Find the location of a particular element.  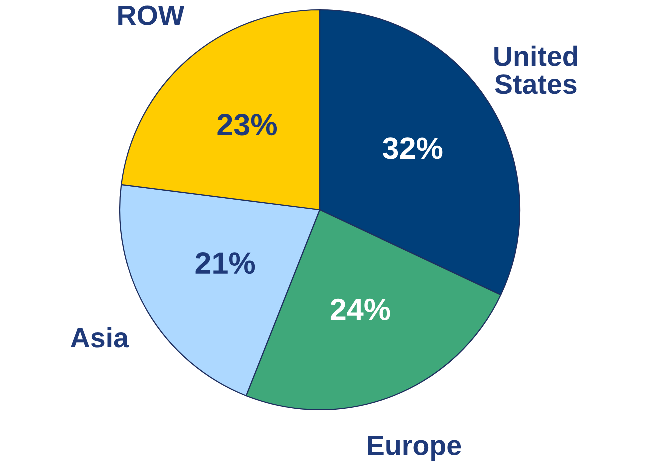

slice-label: Asia is located at coordinates (100, 337).